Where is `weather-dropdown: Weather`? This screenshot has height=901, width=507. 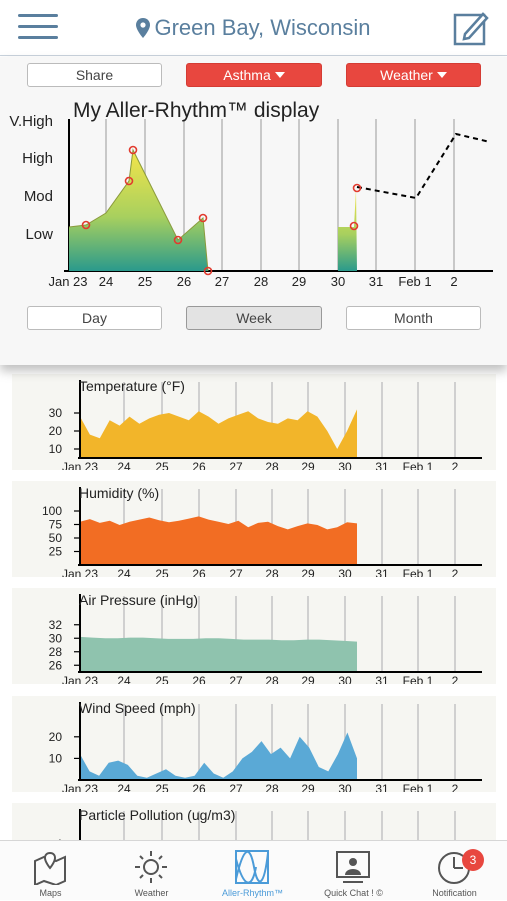
weather-dropdown: Weather is located at coordinates (413, 75).